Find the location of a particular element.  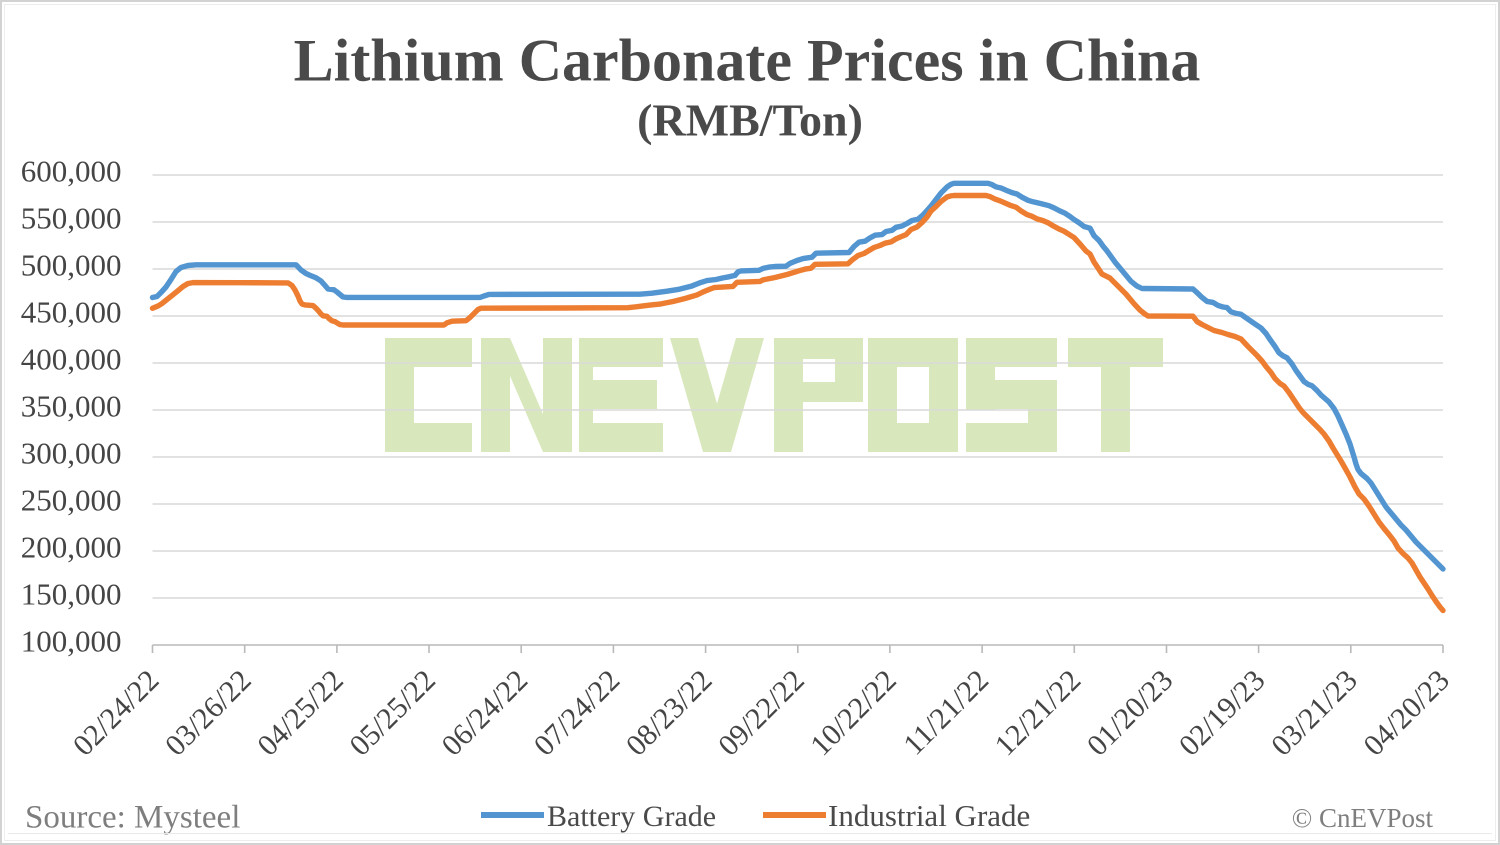

svg-text: 350,000 is located at coordinates (71, 406).